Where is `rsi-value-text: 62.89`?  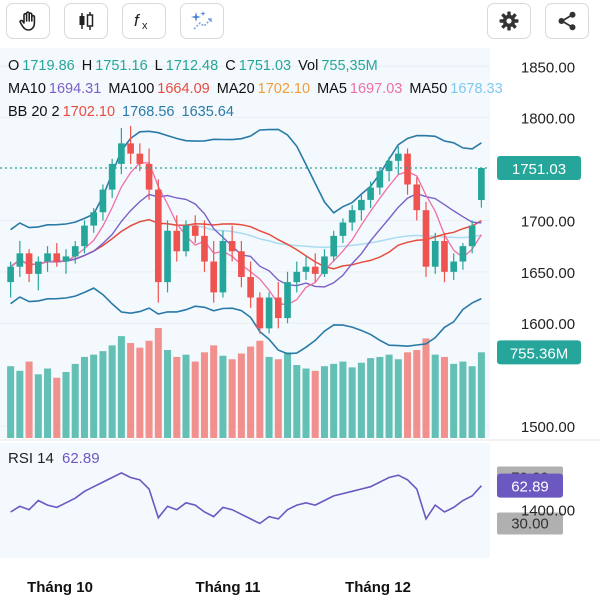
rsi-value-text: 62.89 is located at coordinates (81, 458).